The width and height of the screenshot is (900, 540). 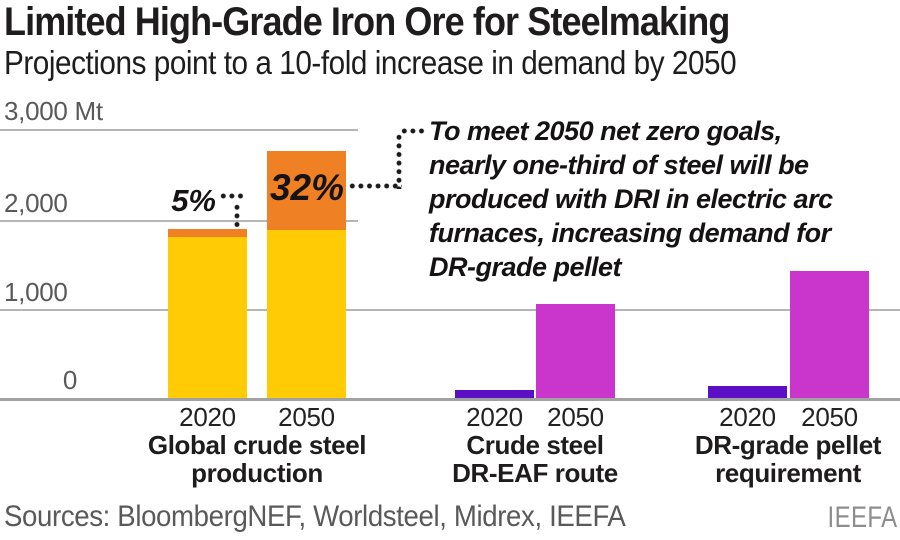 What do you see at coordinates (179, 221) in the screenshot?
I see `gridline-2000` at bounding box center [179, 221].